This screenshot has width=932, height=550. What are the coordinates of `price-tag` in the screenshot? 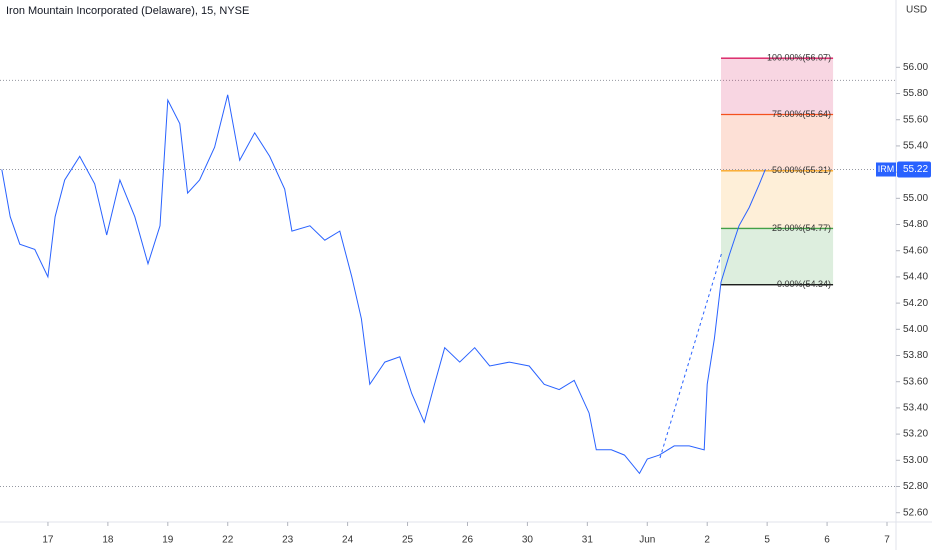 It's located at (914, 169).